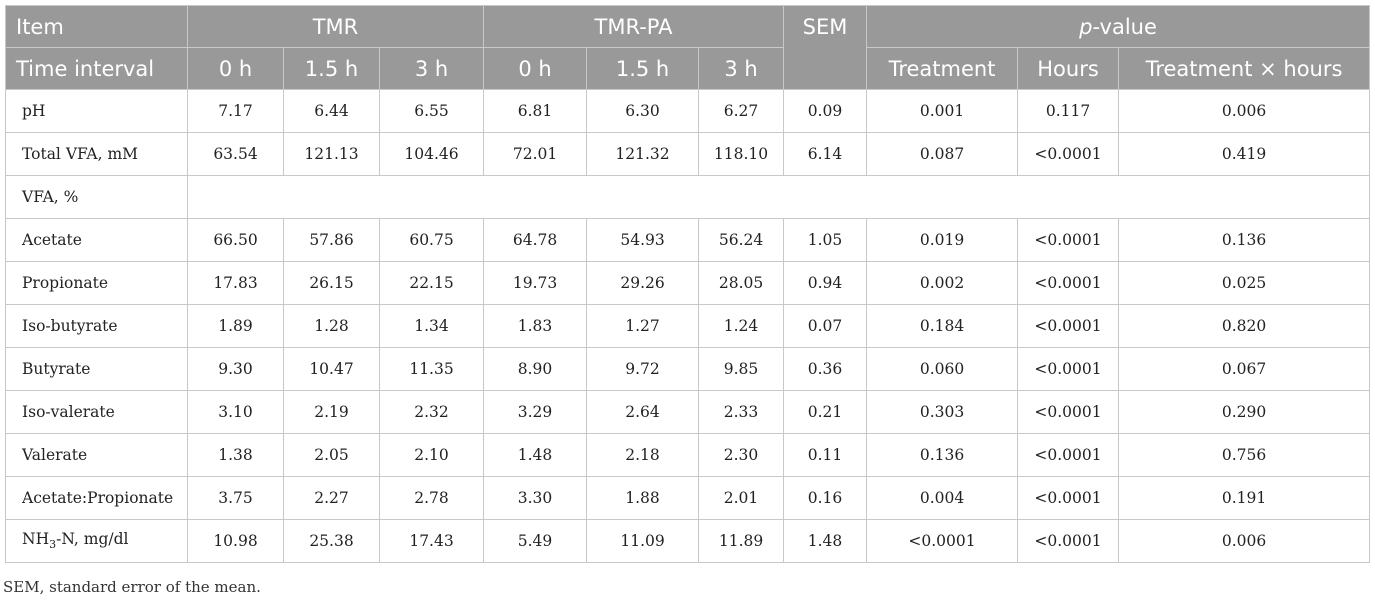  What do you see at coordinates (825, 283) in the screenshot?
I see `table-cell: 0.94` at bounding box center [825, 283].